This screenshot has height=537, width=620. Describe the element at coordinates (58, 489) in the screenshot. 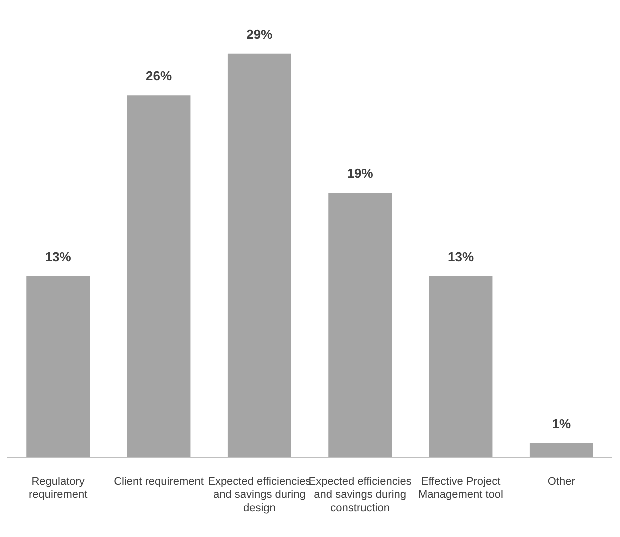

I see `x-tick-label: Regulatory requirement` at that location.